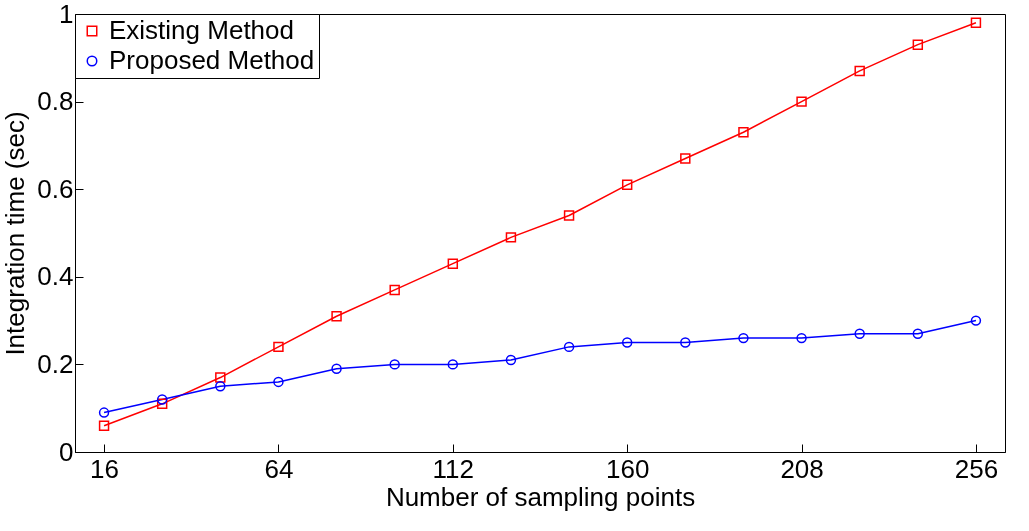  Describe the element at coordinates (627, 468) in the screenshot. I see `x-tick-label: 160` at that location.